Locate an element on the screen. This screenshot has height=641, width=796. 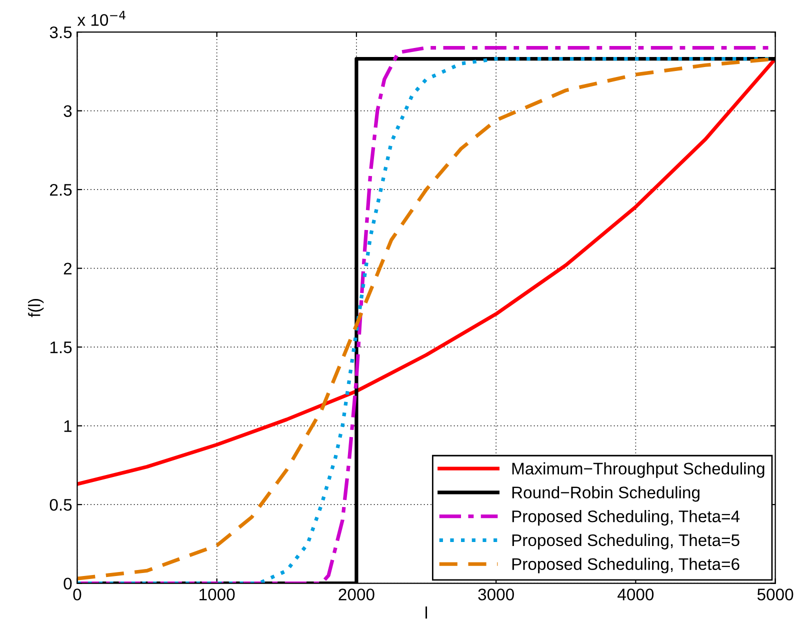
x-tick-label: 5000 is located at coordinates (775, 594).